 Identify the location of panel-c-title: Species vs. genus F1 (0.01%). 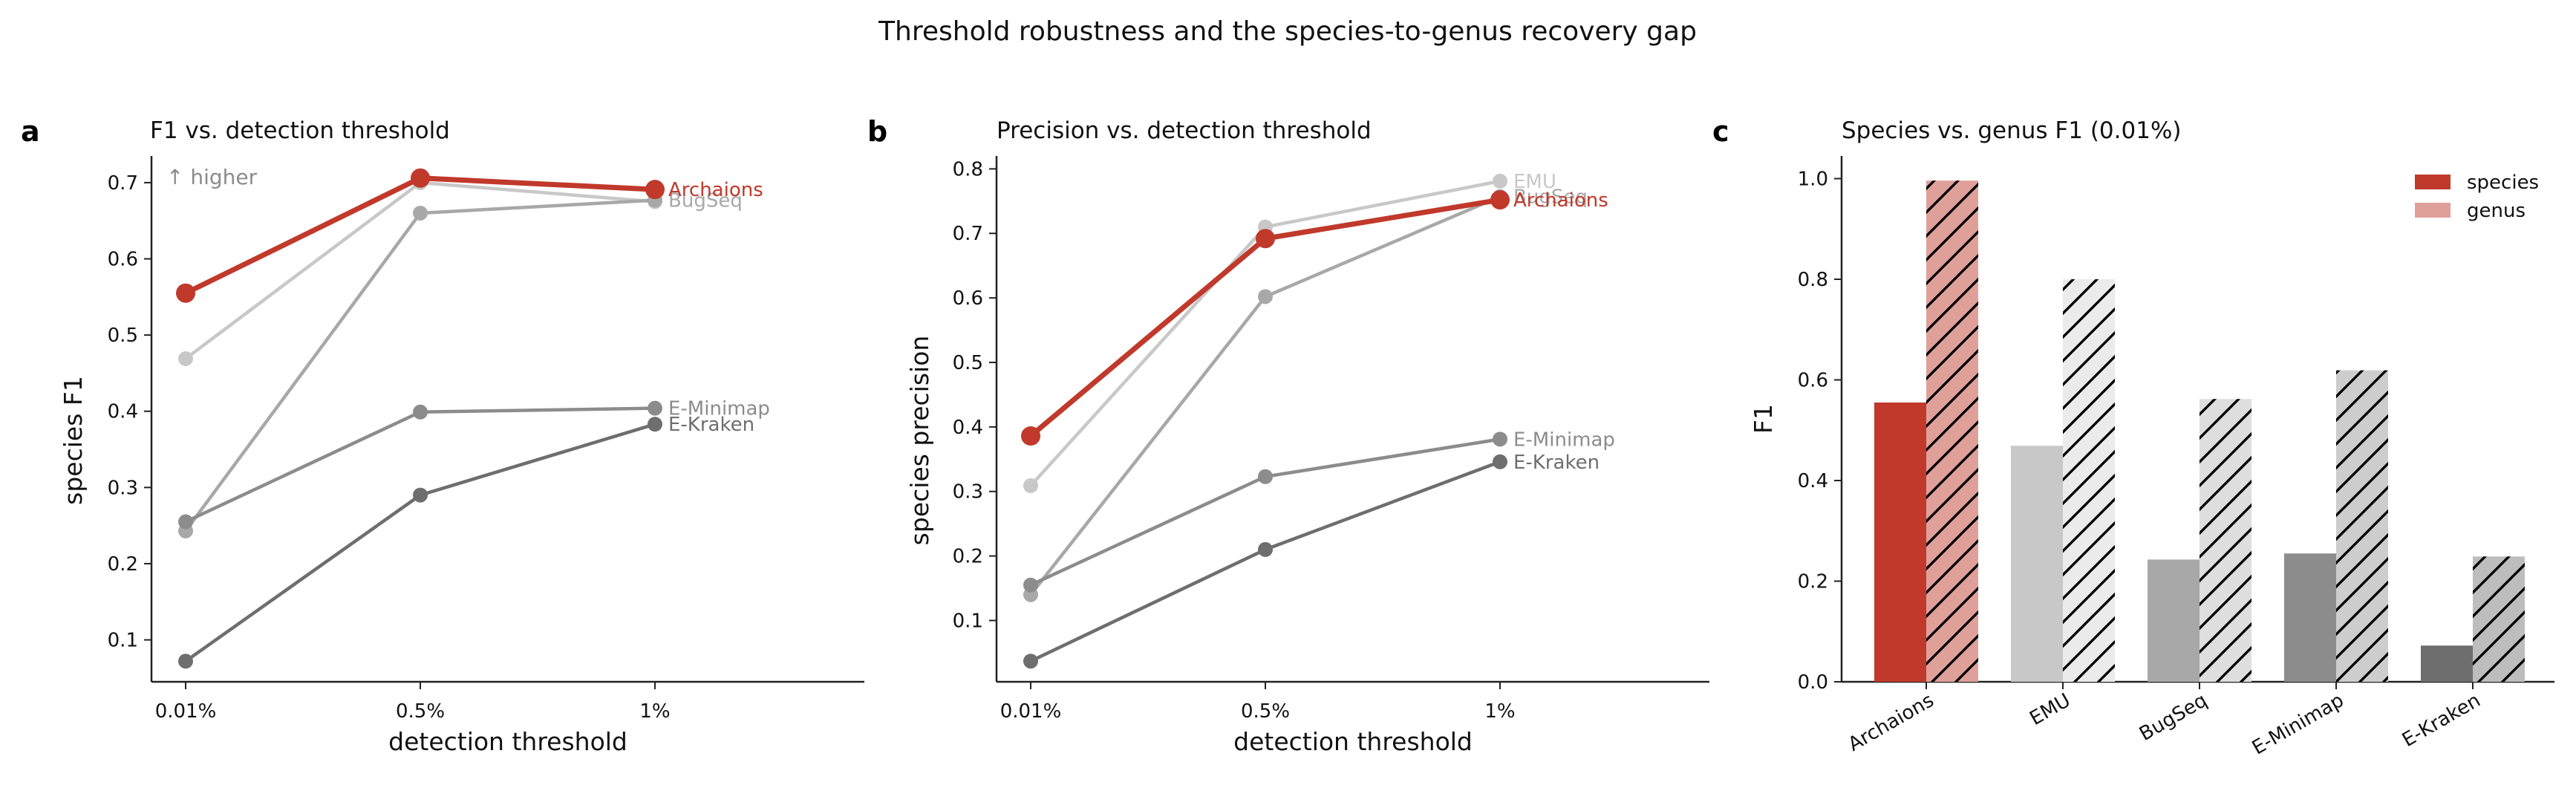
(2012, 130).